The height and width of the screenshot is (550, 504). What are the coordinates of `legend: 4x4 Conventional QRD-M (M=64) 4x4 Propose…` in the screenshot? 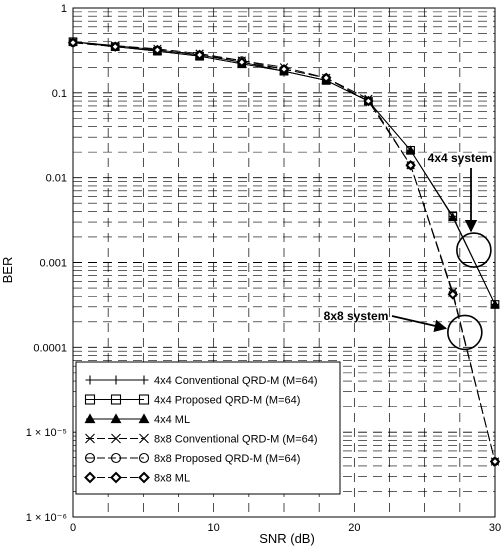 It's located at (208, 428).